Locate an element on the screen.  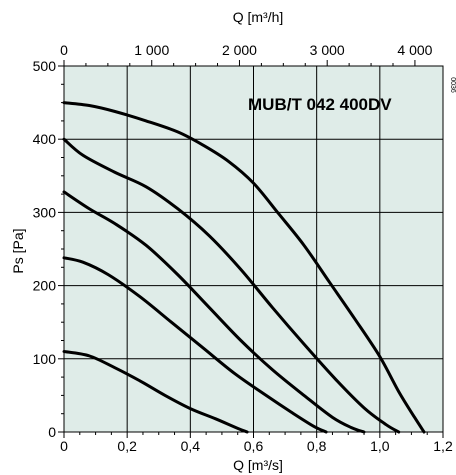
x2-tick-label-4: 4 000 is located at coordinates (414, 50).